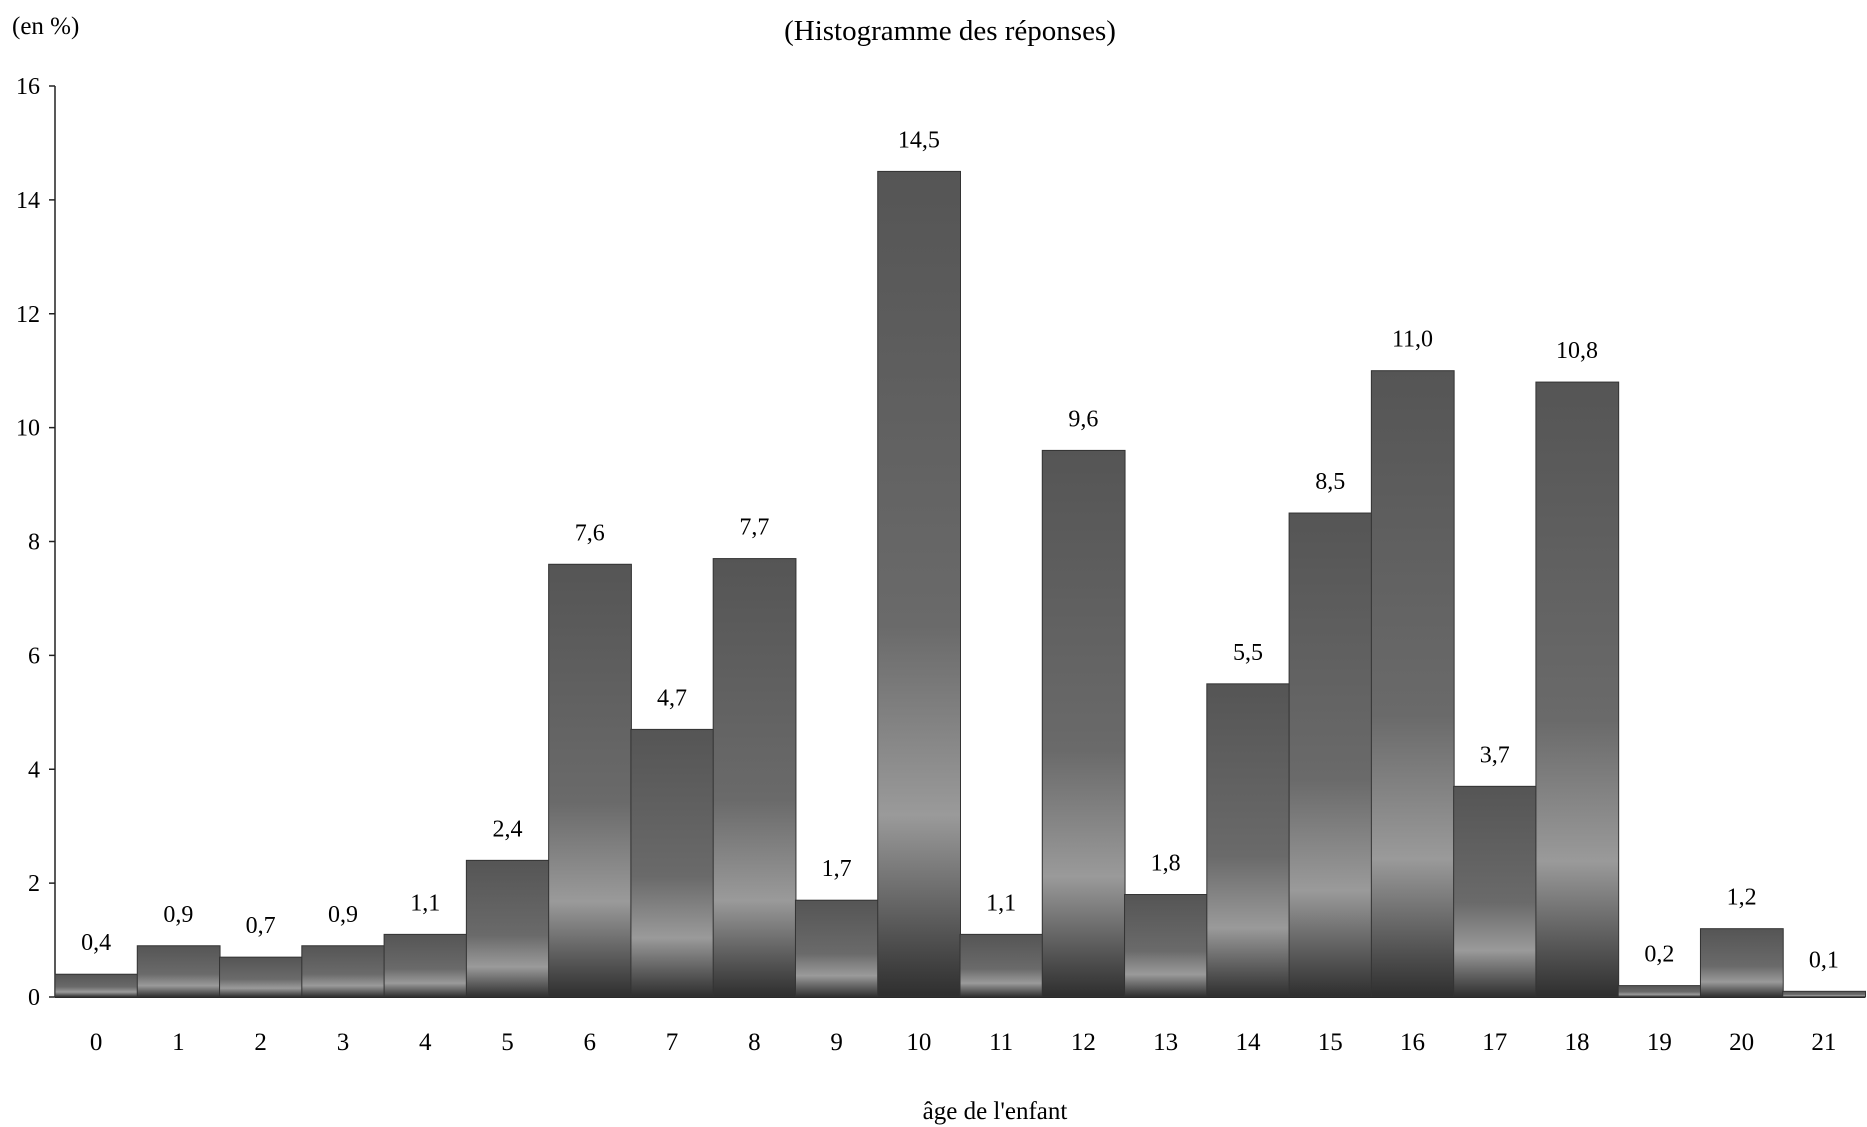  I want to click on y-tick-label: 16, so click(28, 87).